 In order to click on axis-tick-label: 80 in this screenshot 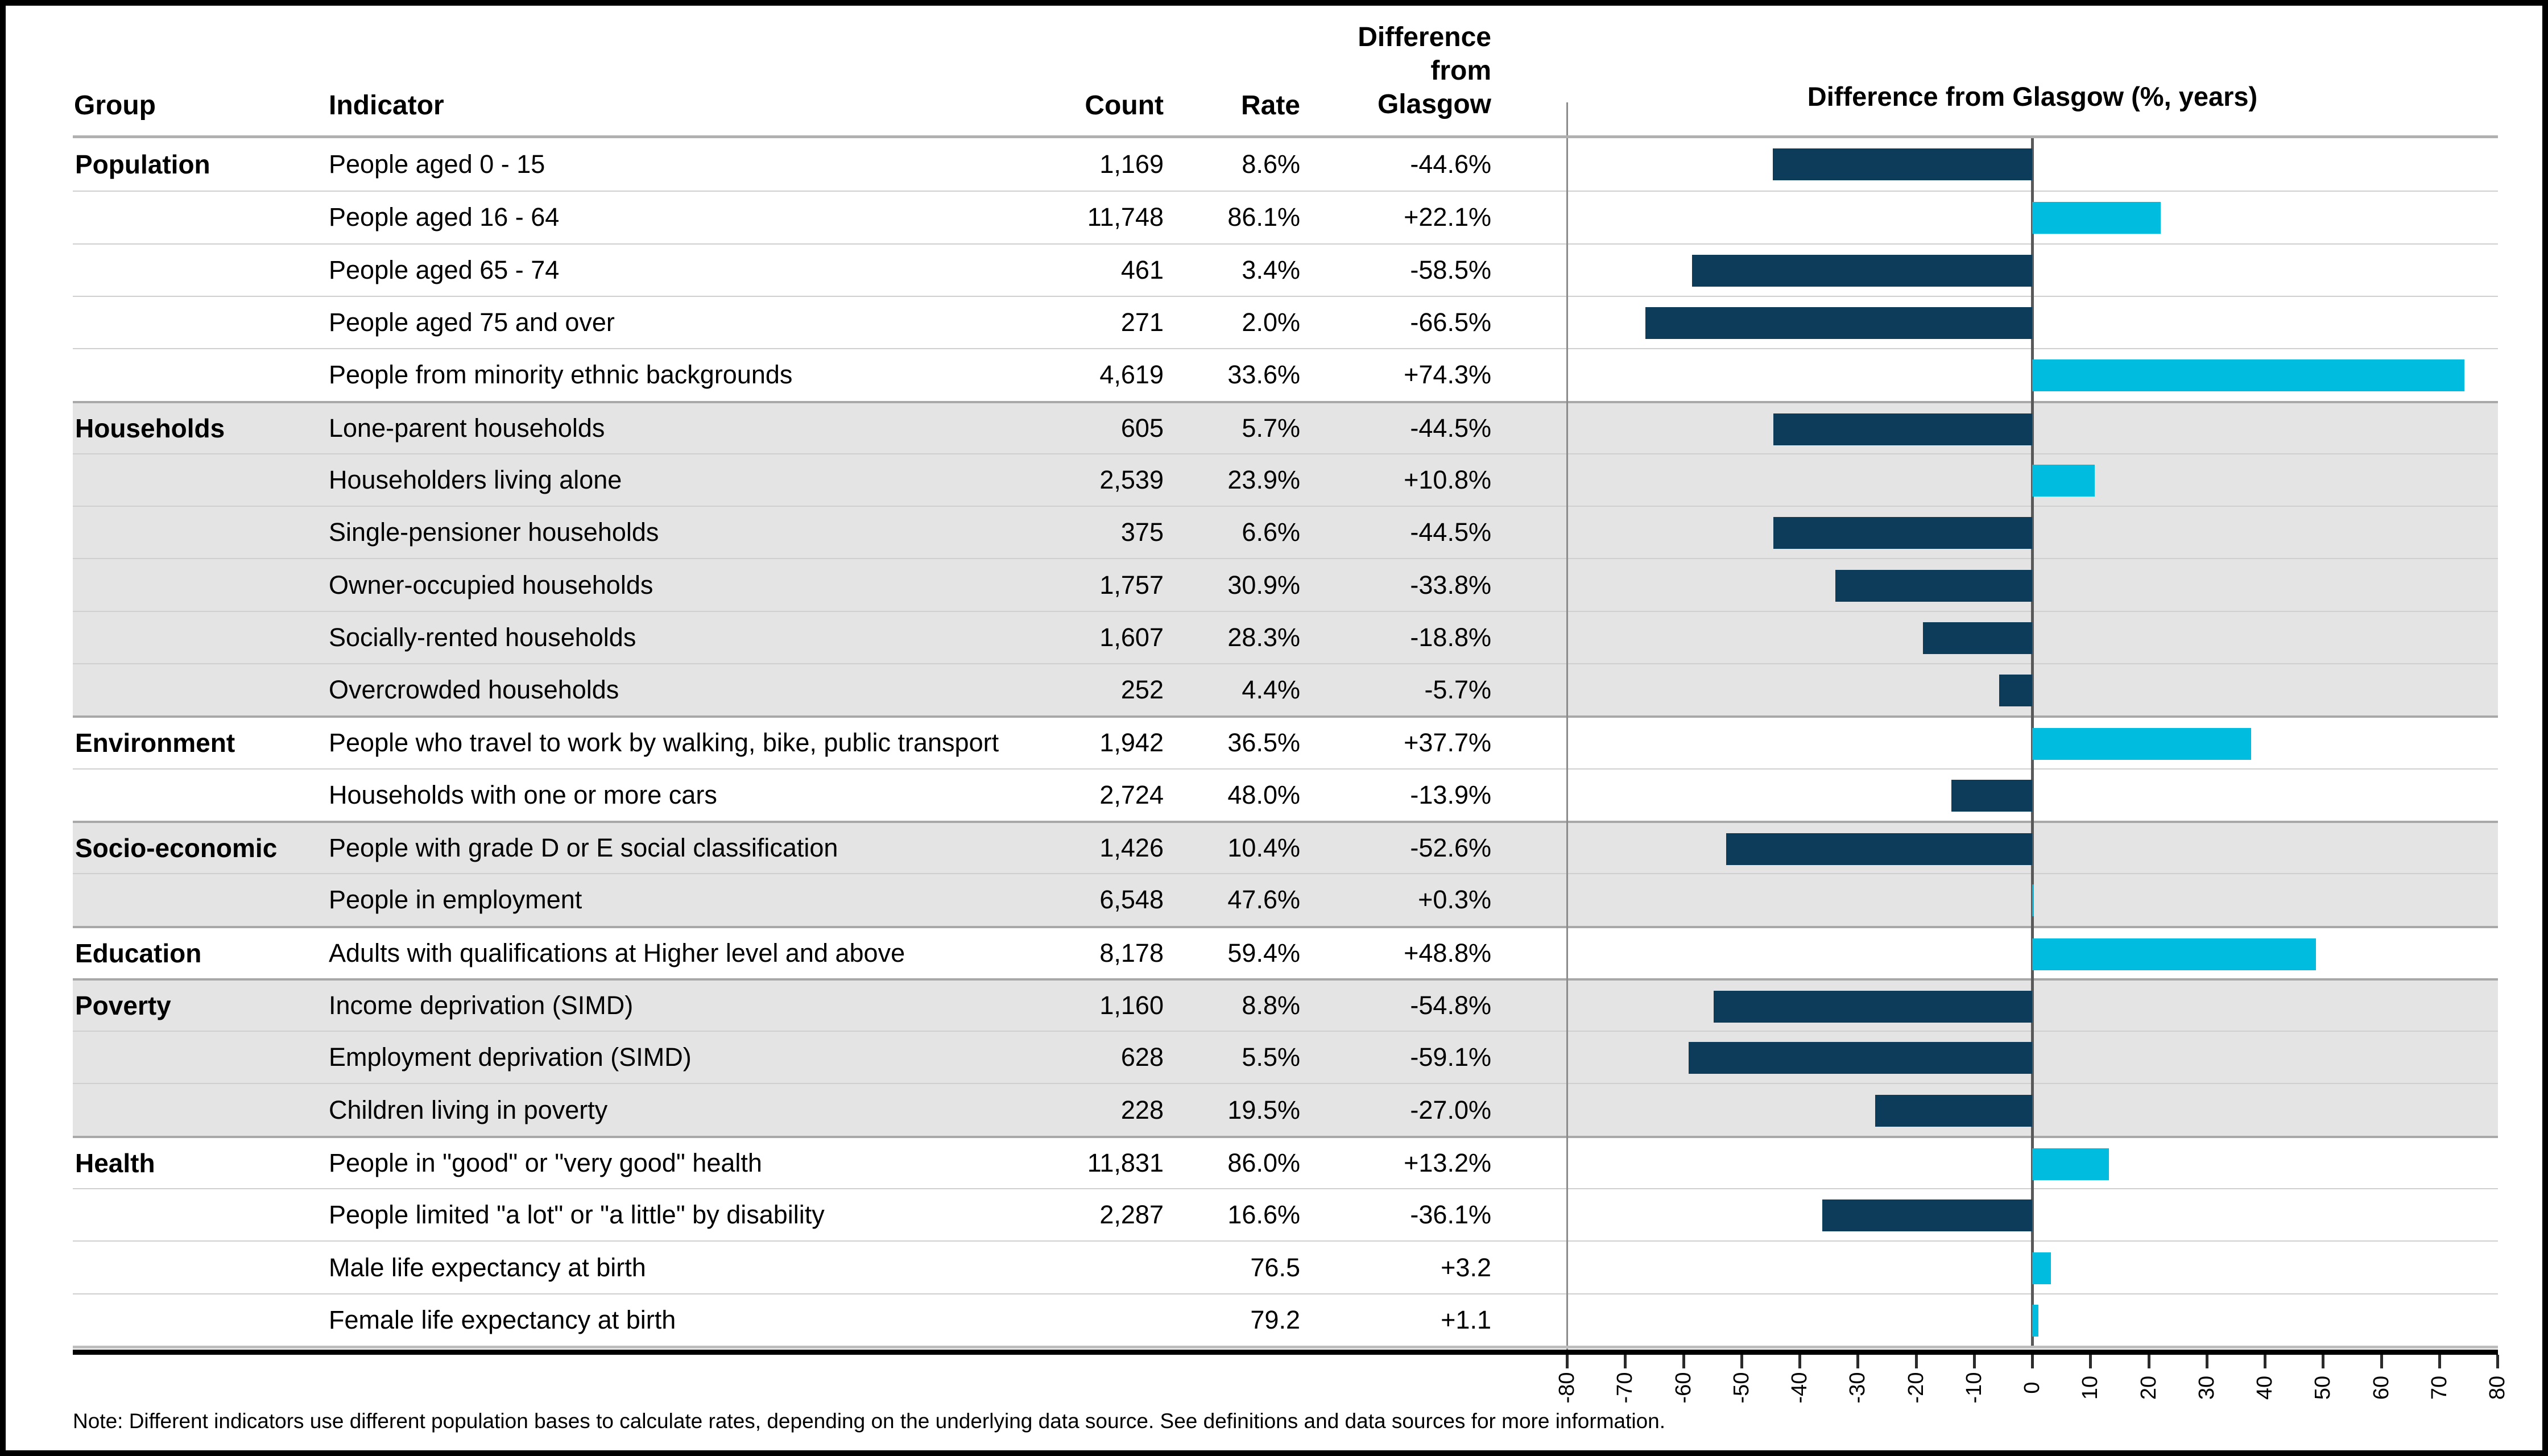, I will do `click(2497, 1387)`.